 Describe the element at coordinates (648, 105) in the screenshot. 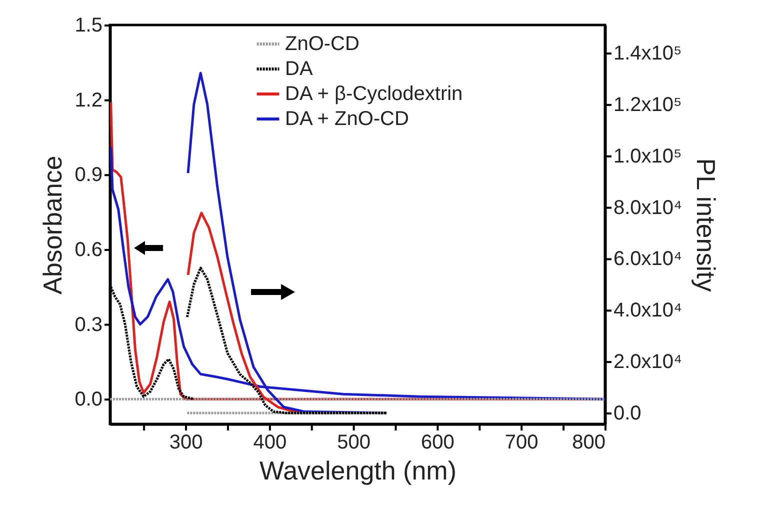

I see `y2-tick-label: 1.2x10⁵` at that location.